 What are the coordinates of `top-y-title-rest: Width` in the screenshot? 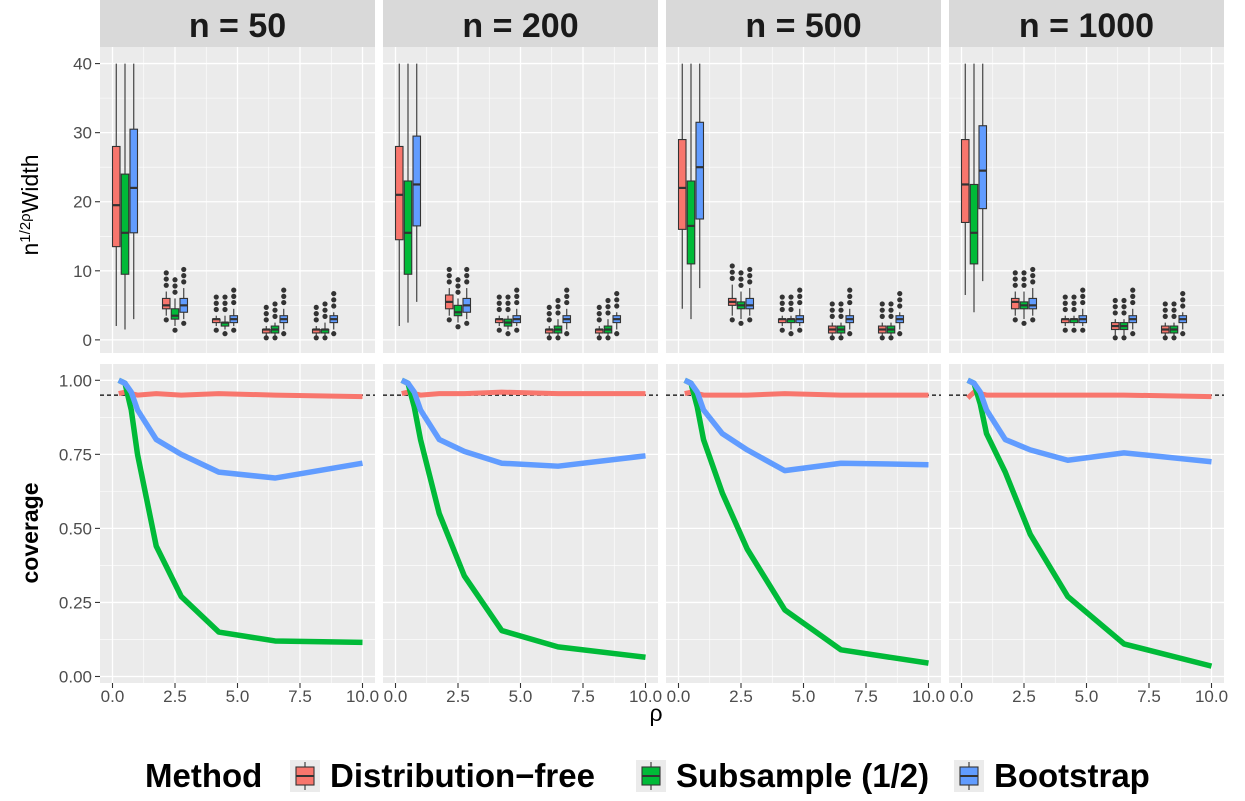 It's located at (30, 184).